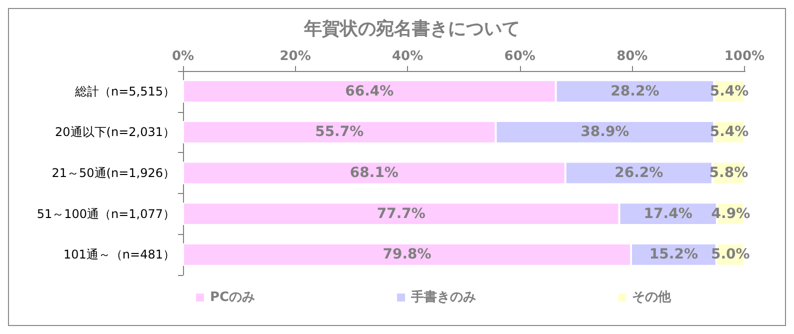 The width and height of the screenshot is (794, 334). I want to click on legend-label: 手書きのみ, so click(443, 297).